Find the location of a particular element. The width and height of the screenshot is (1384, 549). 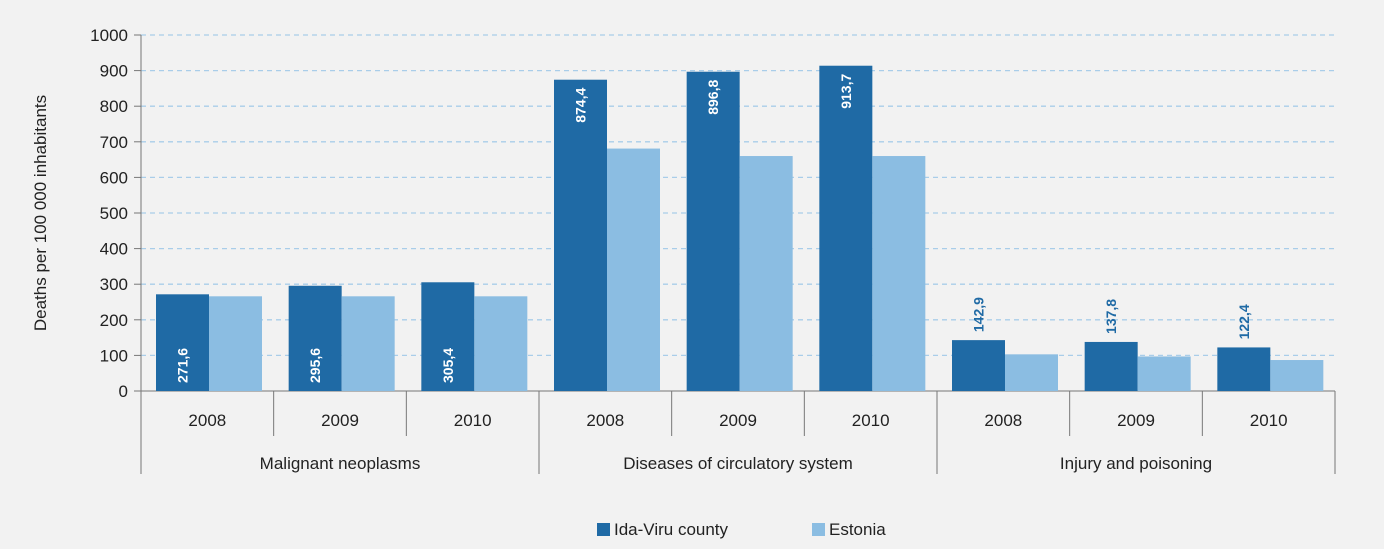

y-tick-label: 400 is located at coordinates (114, 249).